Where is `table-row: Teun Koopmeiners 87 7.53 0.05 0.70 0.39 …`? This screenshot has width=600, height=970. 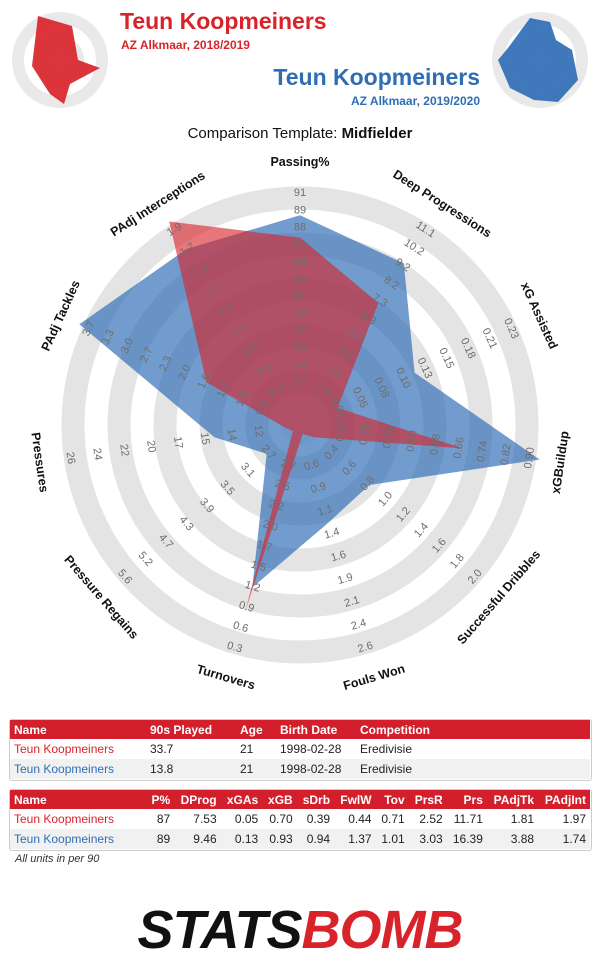 table-row: Teun Koopmeiners 87 7.53 0.05 0.70 0.39 … is located at coordinates (300, 819).